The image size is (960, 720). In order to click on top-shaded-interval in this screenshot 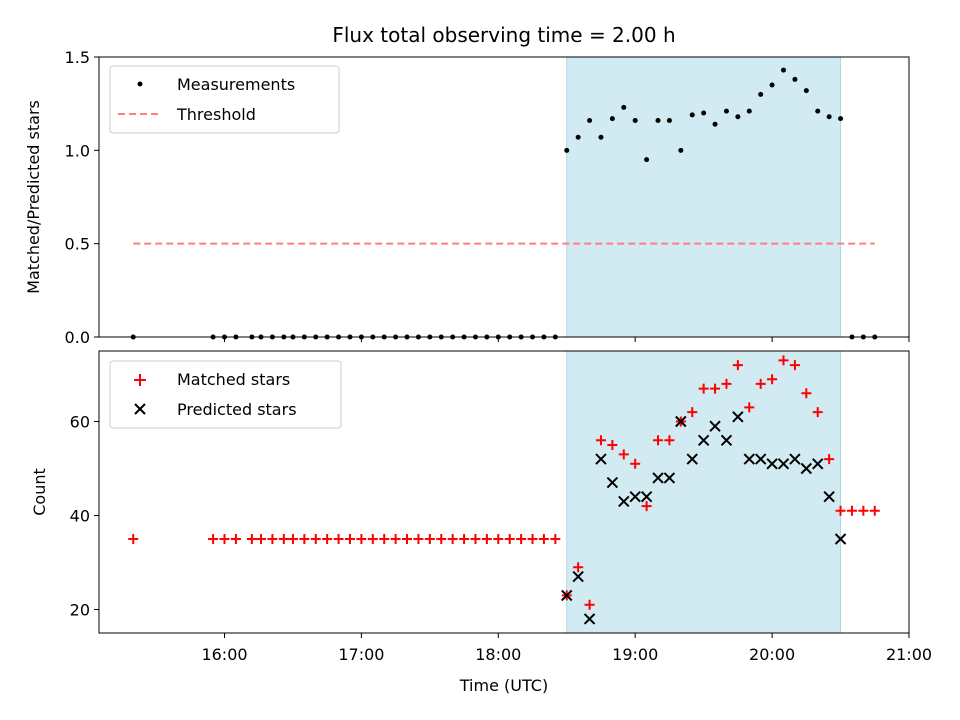, I will do `click(704, 197)`.